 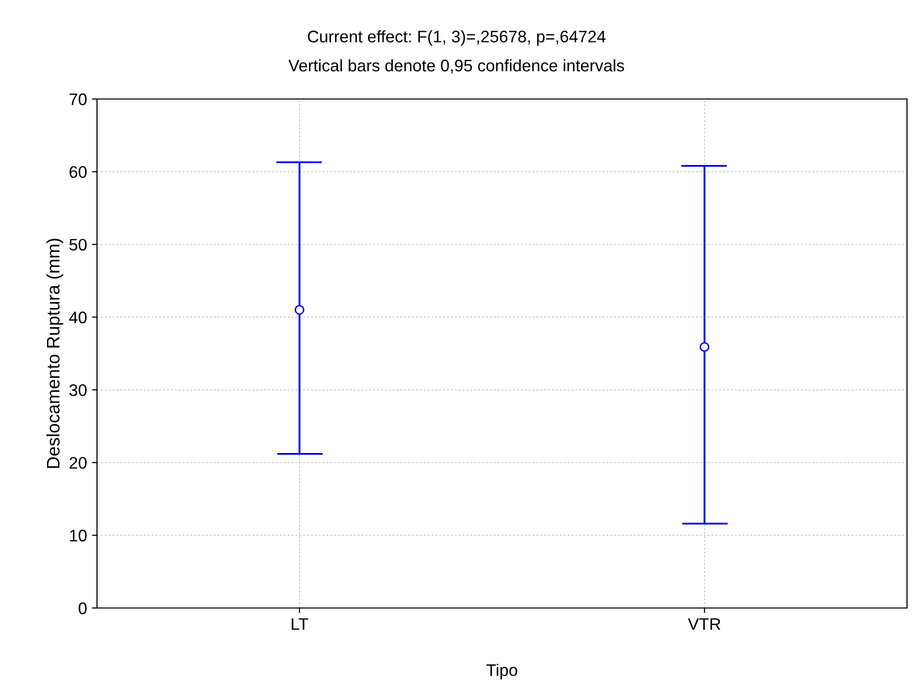 What do you see at coordinates (78, 244) in the screenshot?
I see `y-tick-label: 50` at bounding box center [78, 244].